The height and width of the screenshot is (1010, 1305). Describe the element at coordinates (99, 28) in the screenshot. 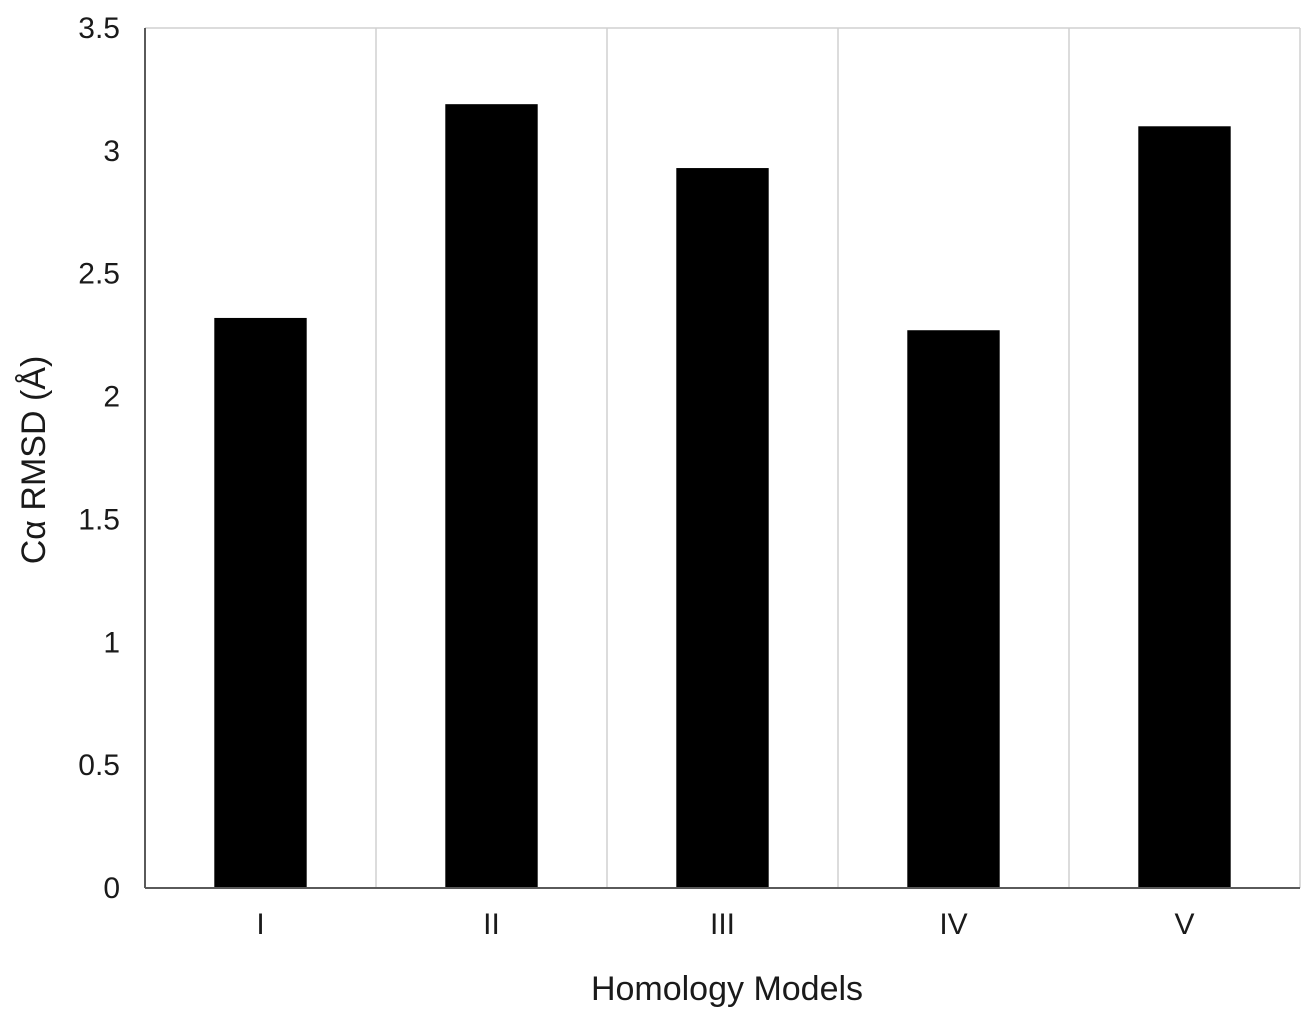

I see `y-tick-label: 3.5` at that location.